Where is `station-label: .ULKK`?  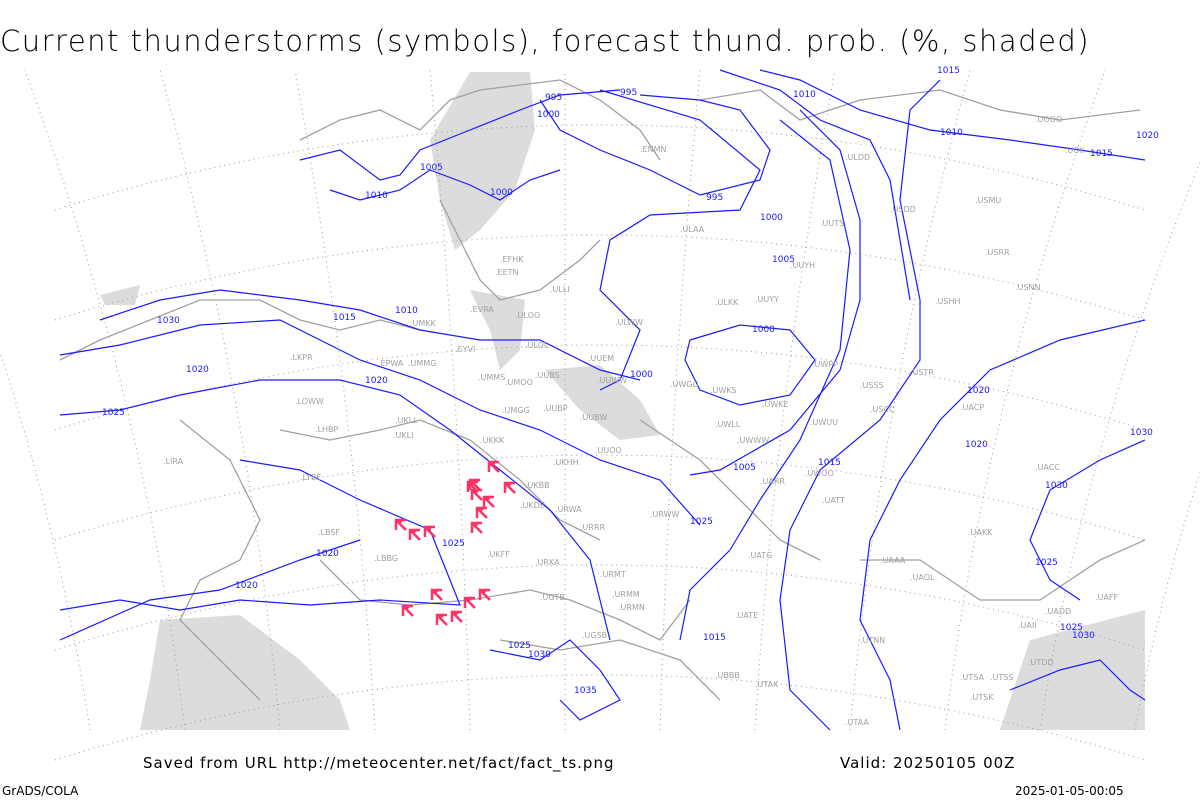 station-label: .ULKK is located at coordinates (727, 302).